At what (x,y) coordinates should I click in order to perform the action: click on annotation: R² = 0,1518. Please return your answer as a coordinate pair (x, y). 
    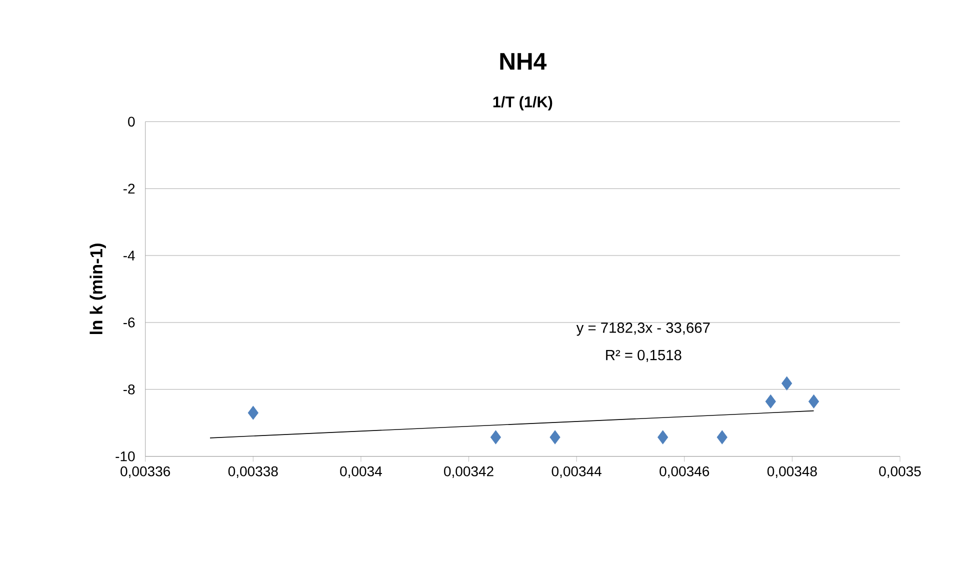
    Looking at the image, I should click on (644, 356).